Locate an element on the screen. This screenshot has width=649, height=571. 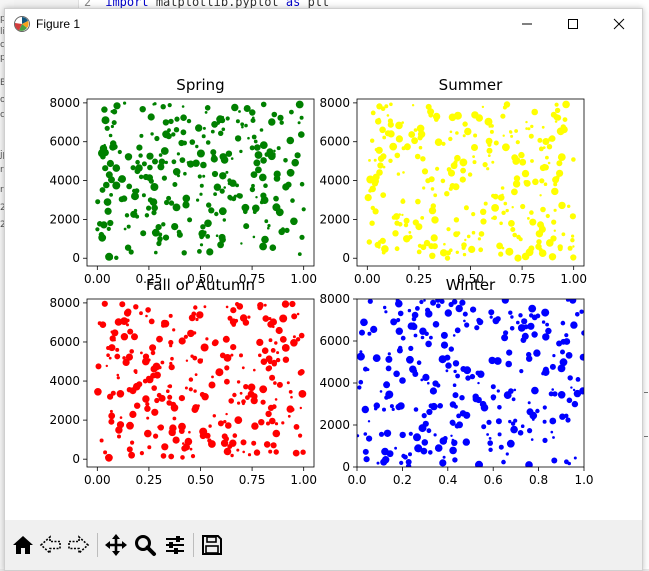
home-button is located at coordinates (23, 545).